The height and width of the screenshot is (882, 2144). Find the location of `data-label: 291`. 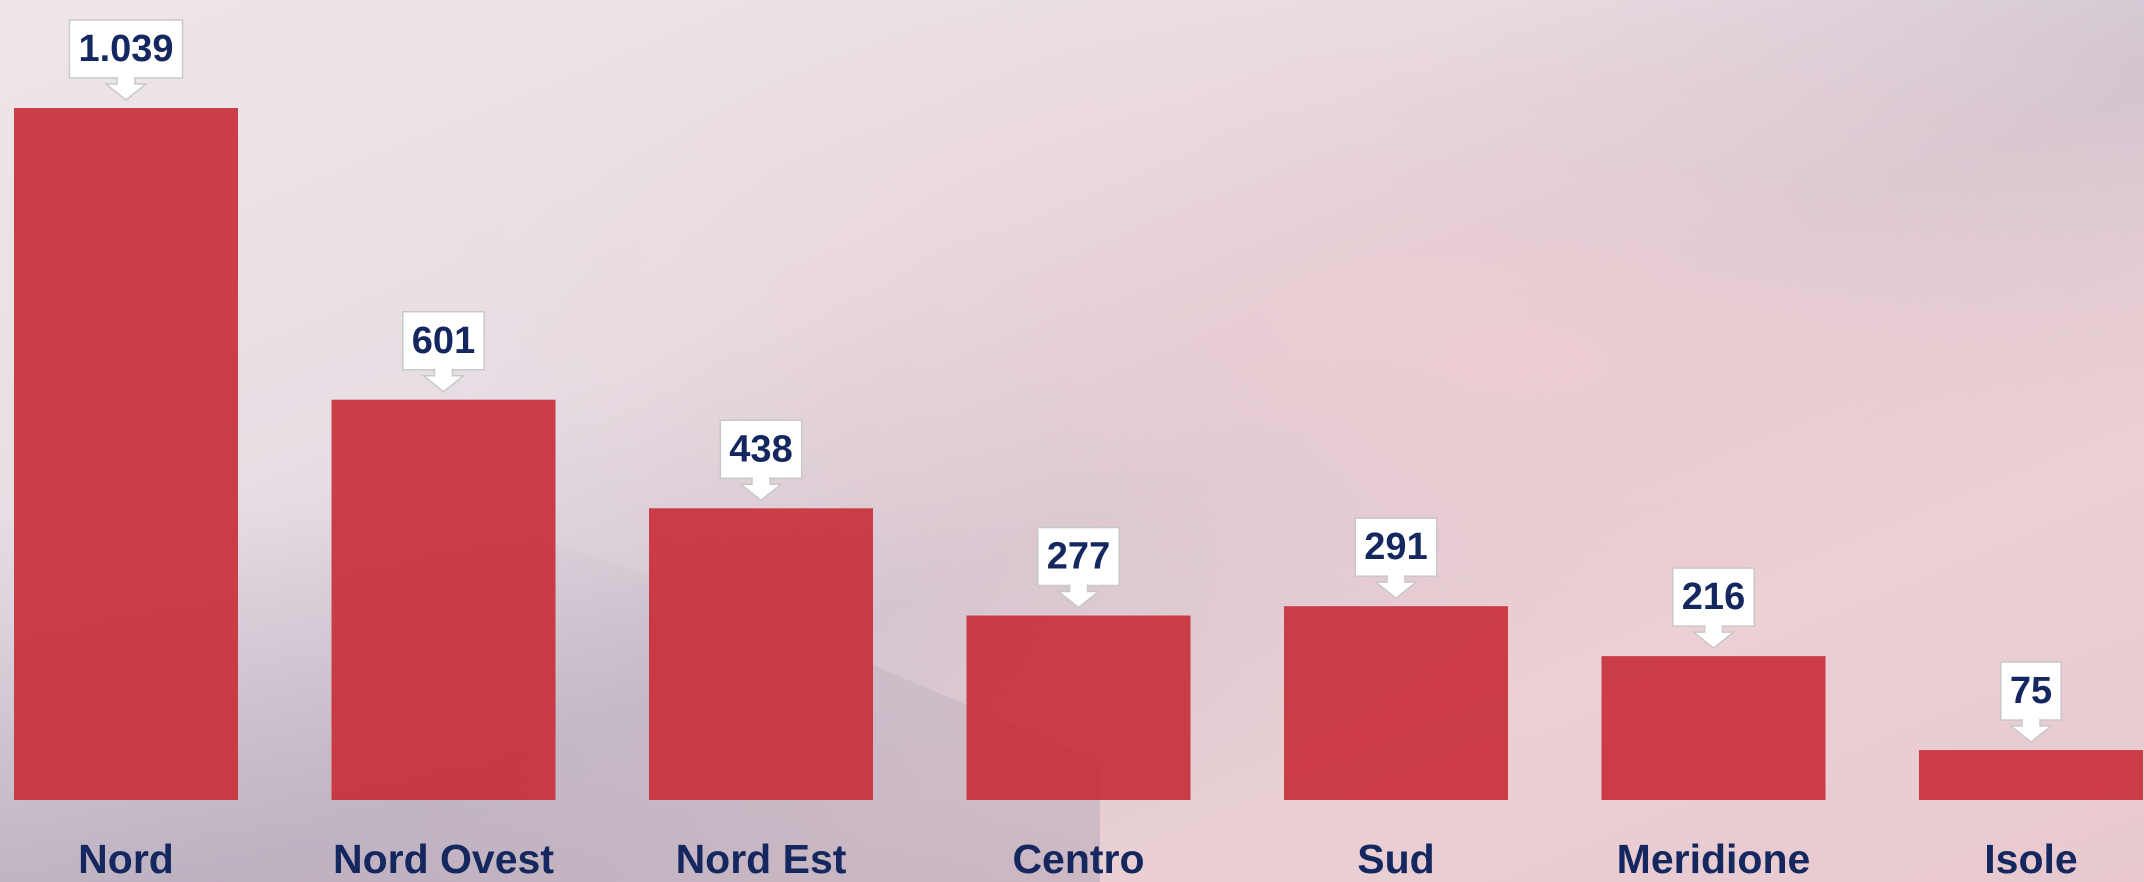

data-label: 291 is located at coordinates (1396, 558).